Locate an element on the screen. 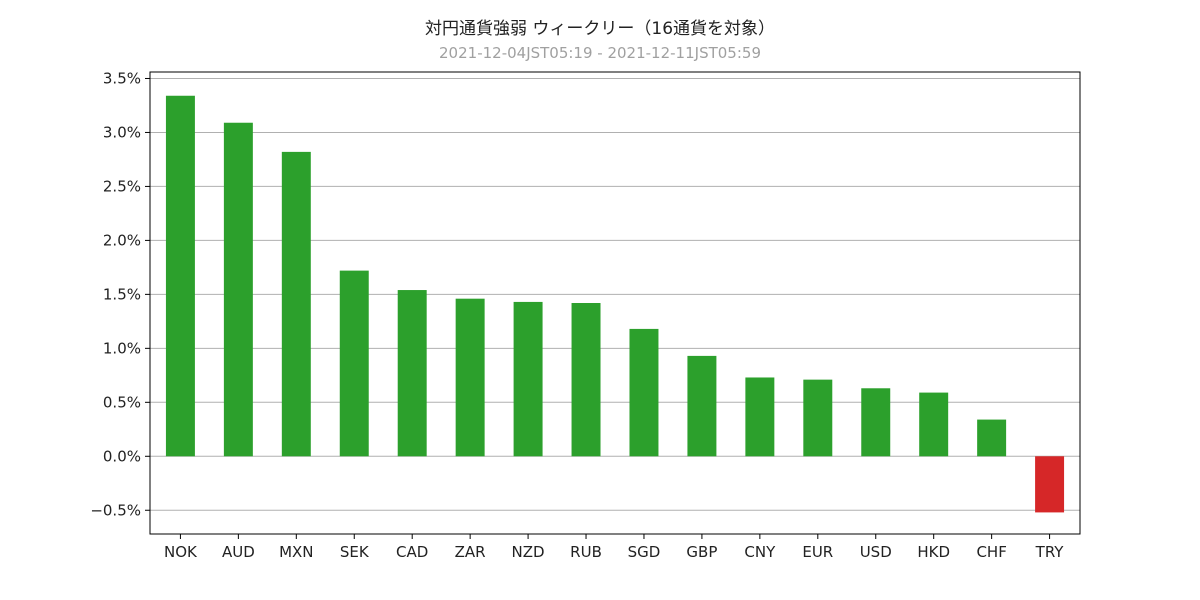 Image resolution: width=1200 pixels, height=600 pixels. bar-eur is located at coordinates (818, 418).